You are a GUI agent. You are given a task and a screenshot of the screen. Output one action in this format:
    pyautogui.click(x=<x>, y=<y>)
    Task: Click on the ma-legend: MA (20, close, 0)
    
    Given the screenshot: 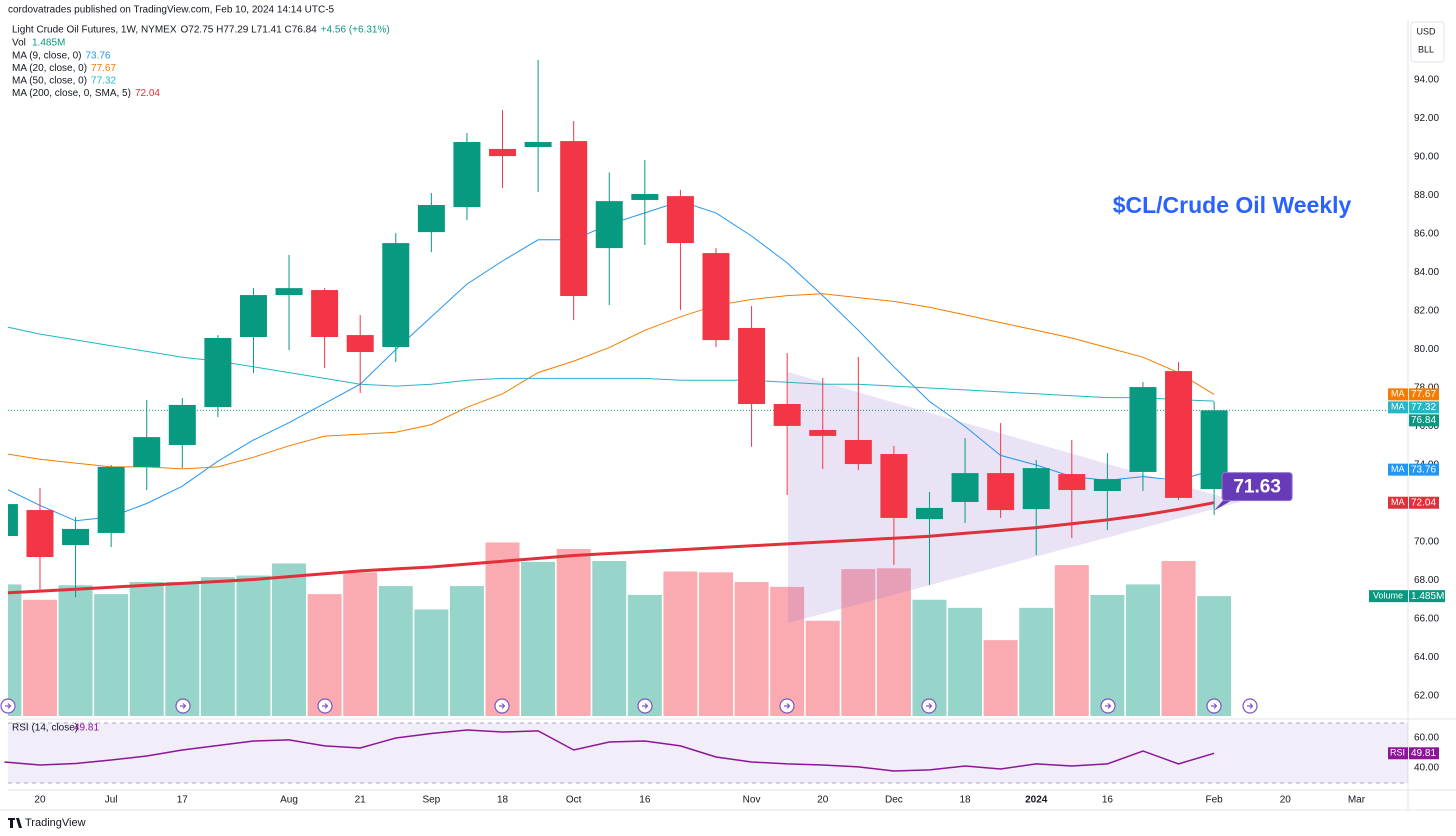 What is the action you would take?
    pyautogui.click(x=49, y=68)
    